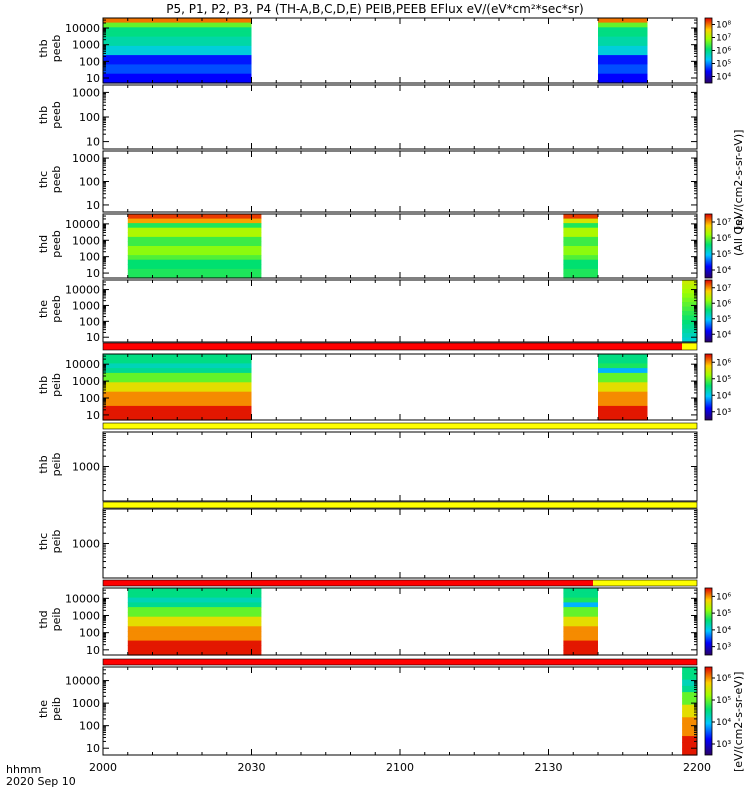 The height and width of the screenshot is (800, 750). Describe the element at coordinates (41, 781) in the screenshot. I see `x-axis-label-line2: 2020 Sep 10` at that location.